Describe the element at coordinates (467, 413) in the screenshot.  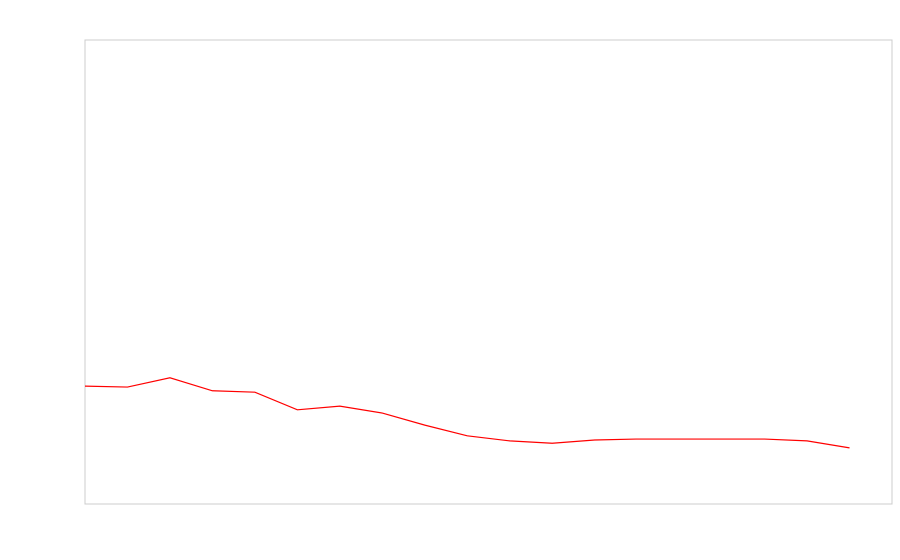
I see `line` at that location.